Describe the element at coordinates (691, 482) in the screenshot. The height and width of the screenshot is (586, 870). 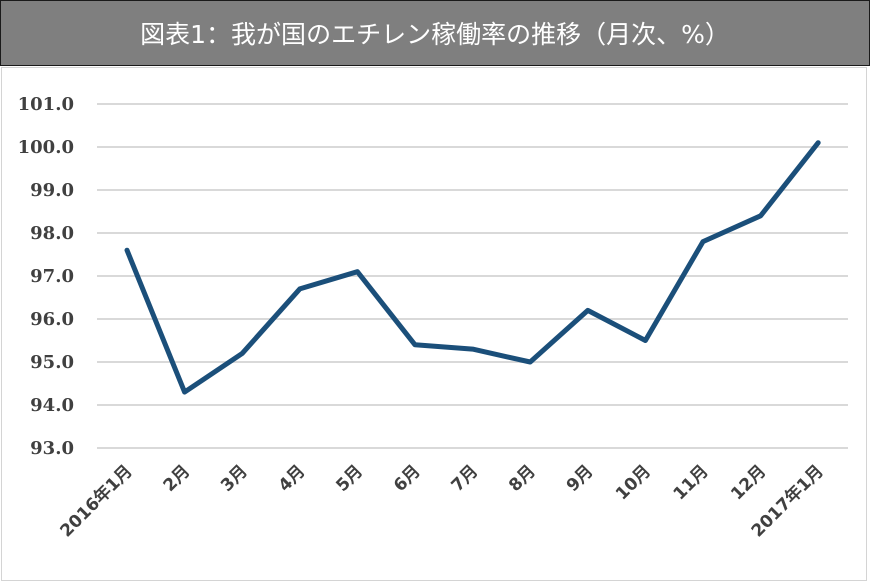
I see `x-tick-label: 11月` at that location.